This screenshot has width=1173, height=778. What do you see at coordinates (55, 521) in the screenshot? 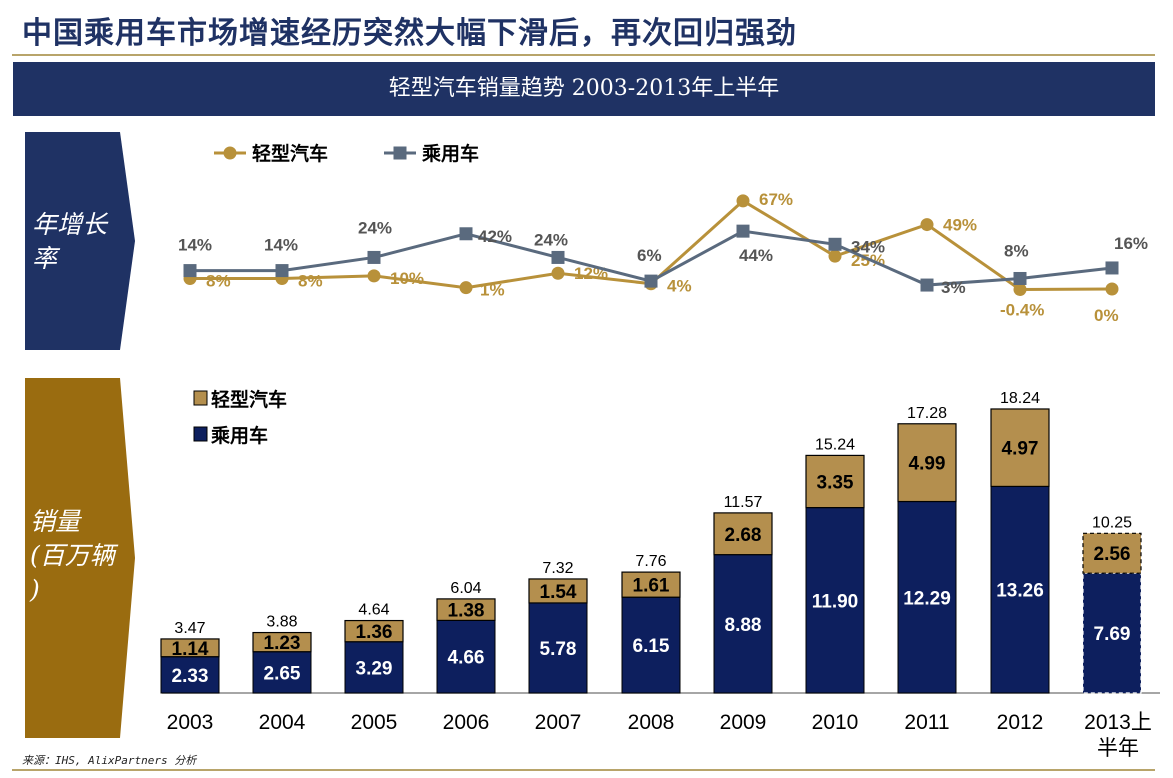
I see `sales-label-line-1: 销量` at bounding box center [55, 521].